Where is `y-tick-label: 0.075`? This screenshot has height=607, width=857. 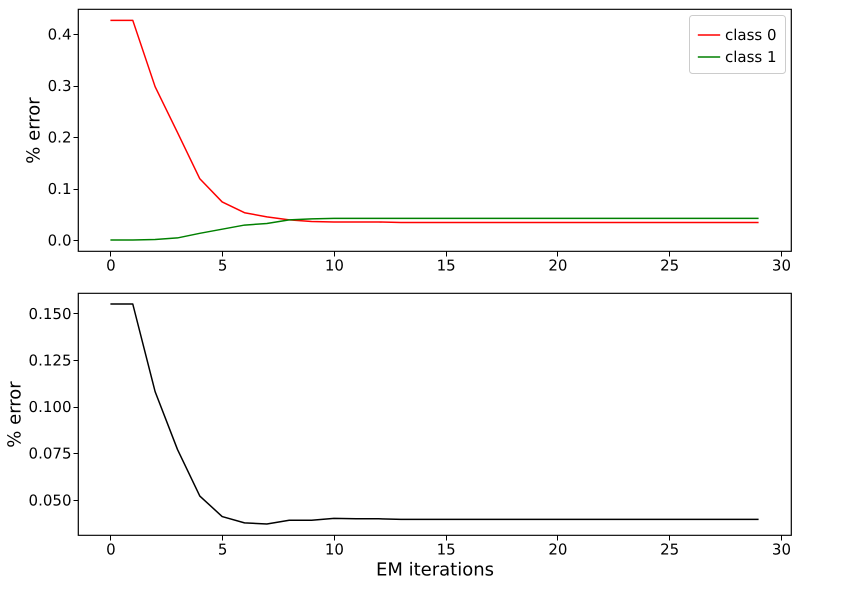
y-tick-label: 0.075 is located at coordinates (50, 453).